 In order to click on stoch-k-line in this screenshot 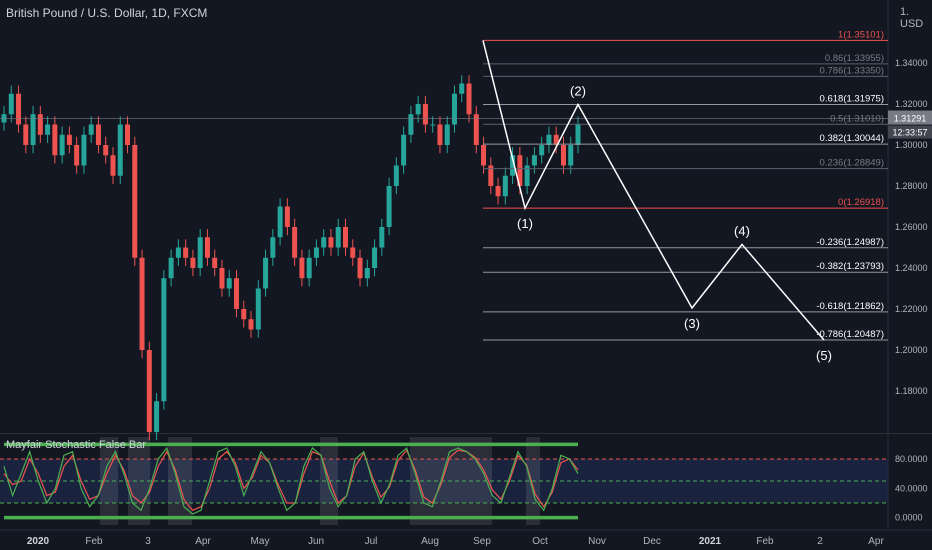, I will do `click(291, 480)`.